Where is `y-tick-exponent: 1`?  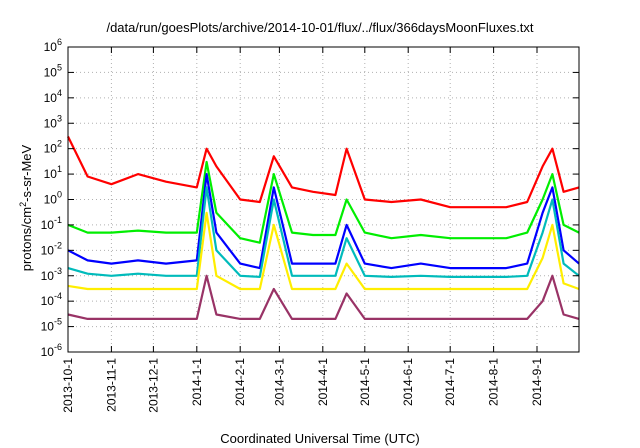
y-tick-exponent: 1 is located at coordinates (59, 169).